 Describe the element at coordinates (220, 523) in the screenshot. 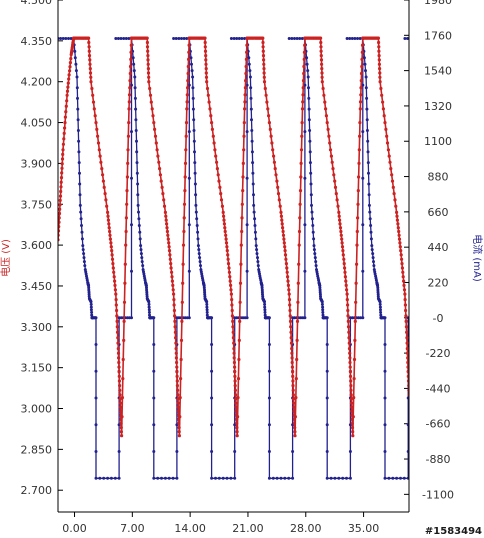

I see `x-axis-ticks: 0.00 7.00 14.00 21.00 28.00 35.00` at that location.